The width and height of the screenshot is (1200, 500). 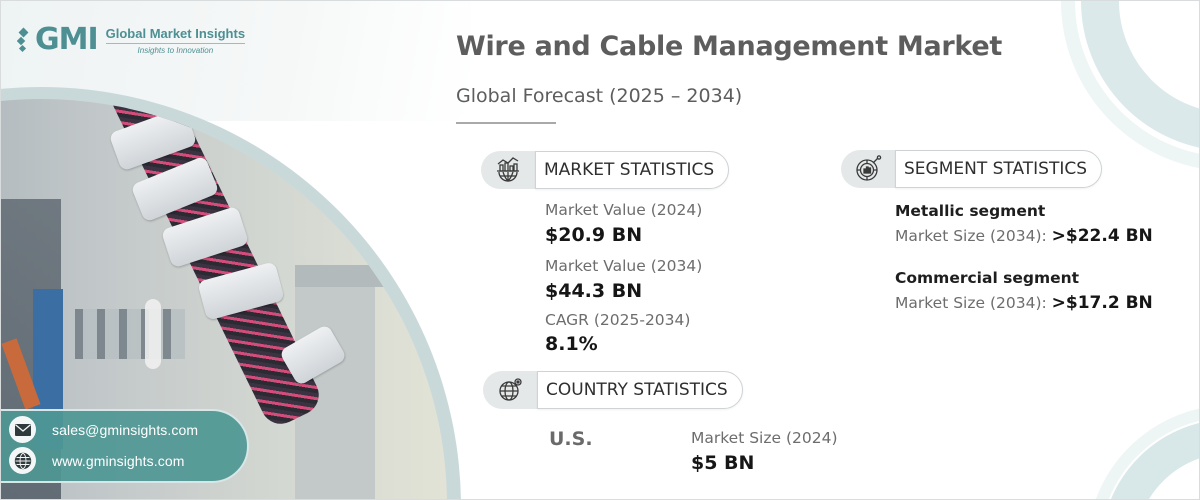 What do you see at coordinates (723, 463) in the screenshot?
I see `country-market-size-value: $5 BN` at bounding box center [723, 463].